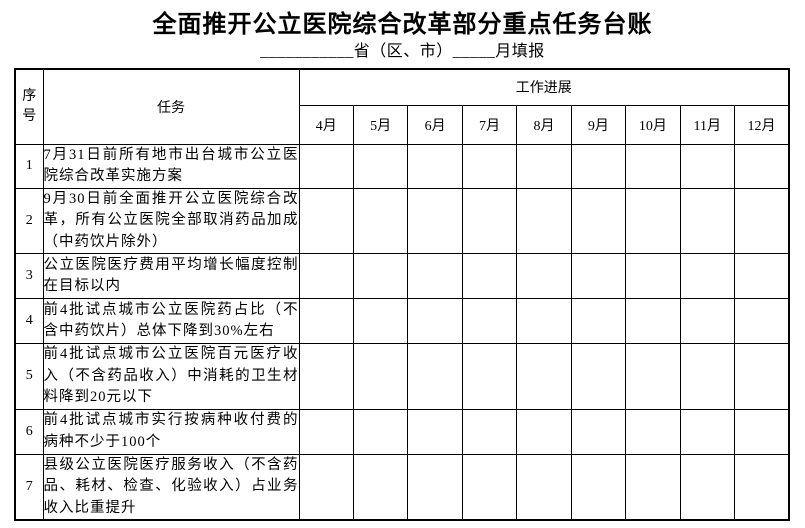 Image resolution: width=805 pixels, height=528 pixels. I want to click on column-header-month: 11月, so click(707, 124).